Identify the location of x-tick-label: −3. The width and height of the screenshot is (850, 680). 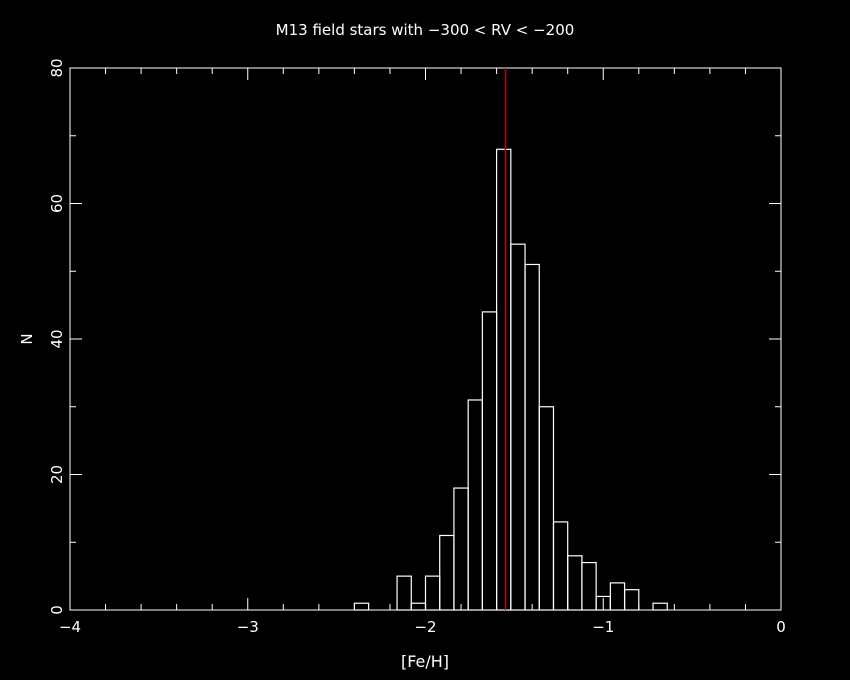
(248, 627).